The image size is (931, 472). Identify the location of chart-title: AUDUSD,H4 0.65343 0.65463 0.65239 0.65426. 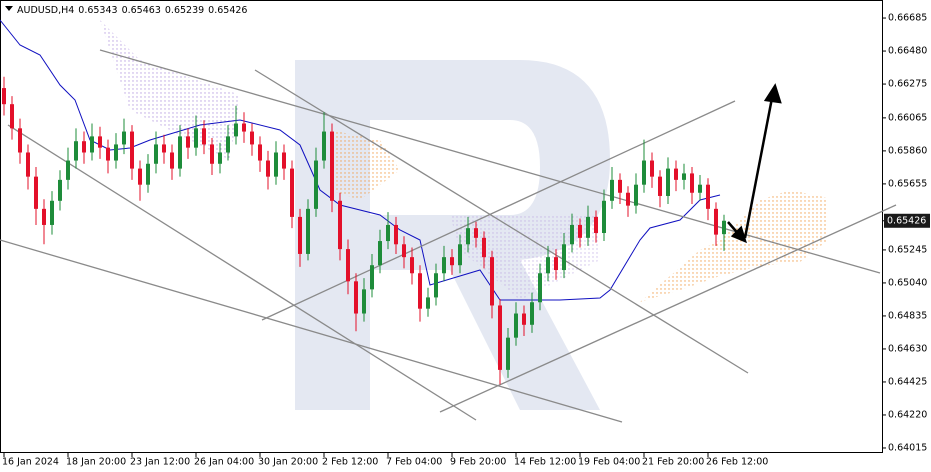
(132, 10).